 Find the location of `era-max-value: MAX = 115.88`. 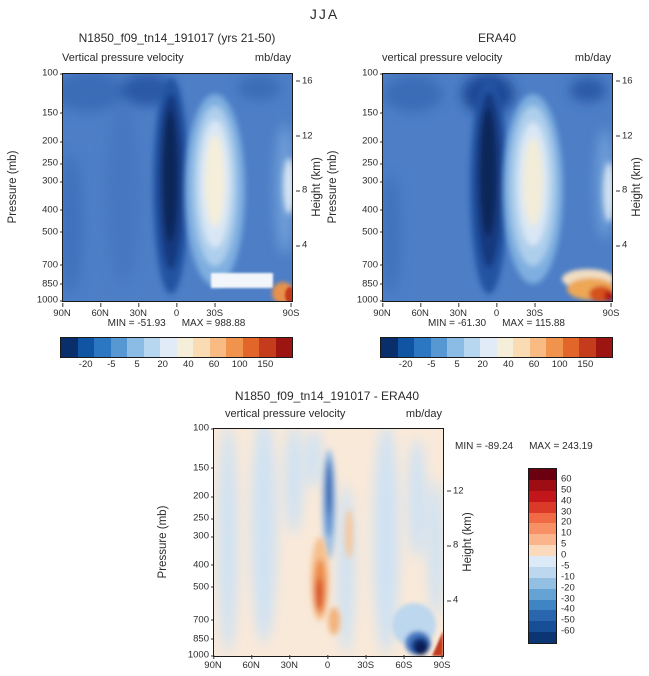

era-max-value: MAX = 115.88 is located at coordinates (533, 323).